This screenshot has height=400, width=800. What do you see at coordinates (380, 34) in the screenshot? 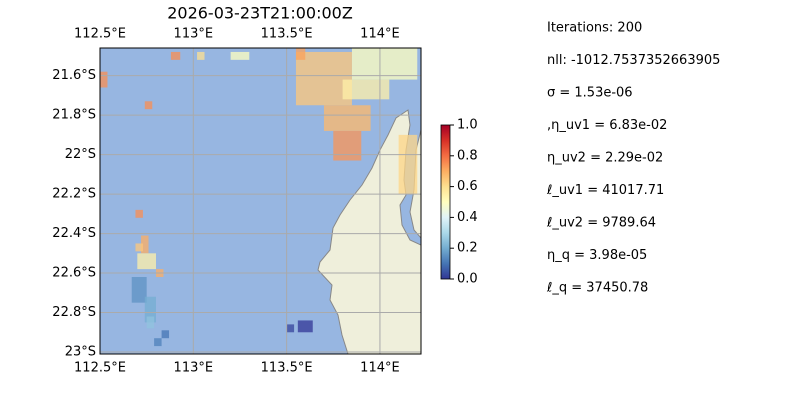
I see `x-tick-label-top: 114°E` at bounding box center [380, 34].